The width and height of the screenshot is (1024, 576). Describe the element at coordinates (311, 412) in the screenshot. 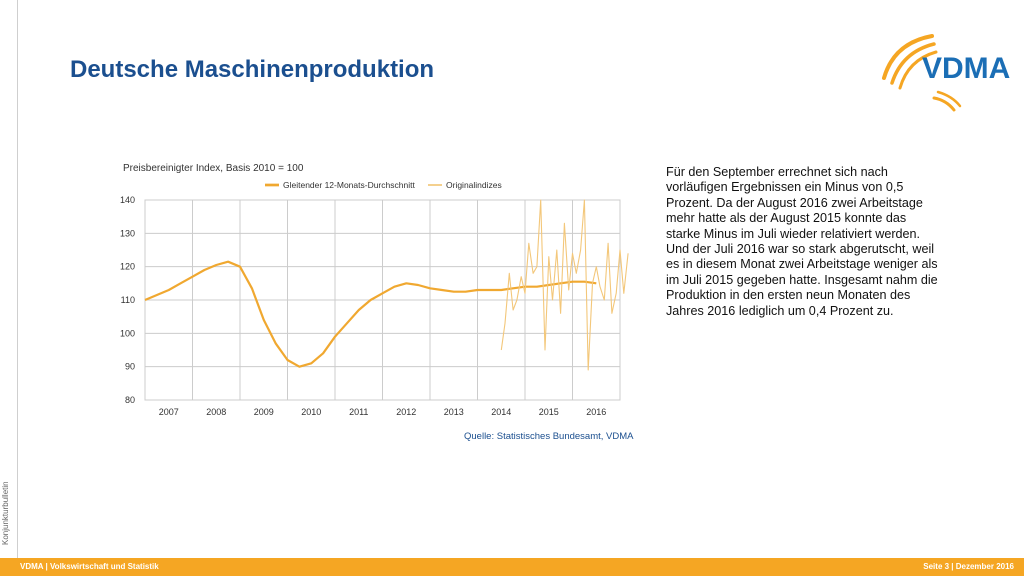

I see `x-tick-label: 2010` at that location.